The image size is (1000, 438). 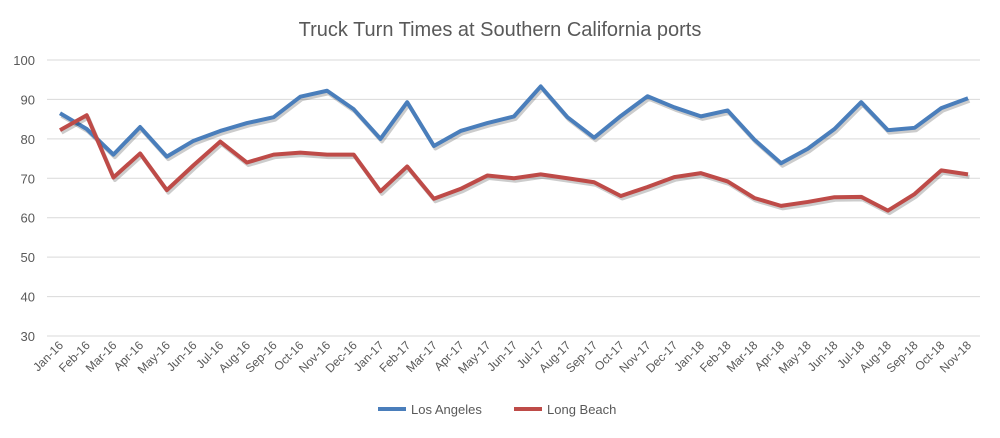 I want to click on y-tick-label: 70, so click(x=28, y=178).